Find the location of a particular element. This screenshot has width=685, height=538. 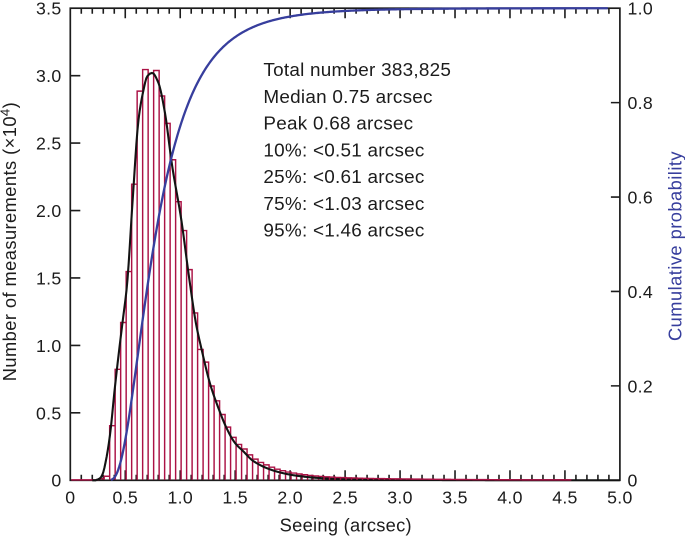

svg-text: 0.4 is located at coordinates (641, 292).